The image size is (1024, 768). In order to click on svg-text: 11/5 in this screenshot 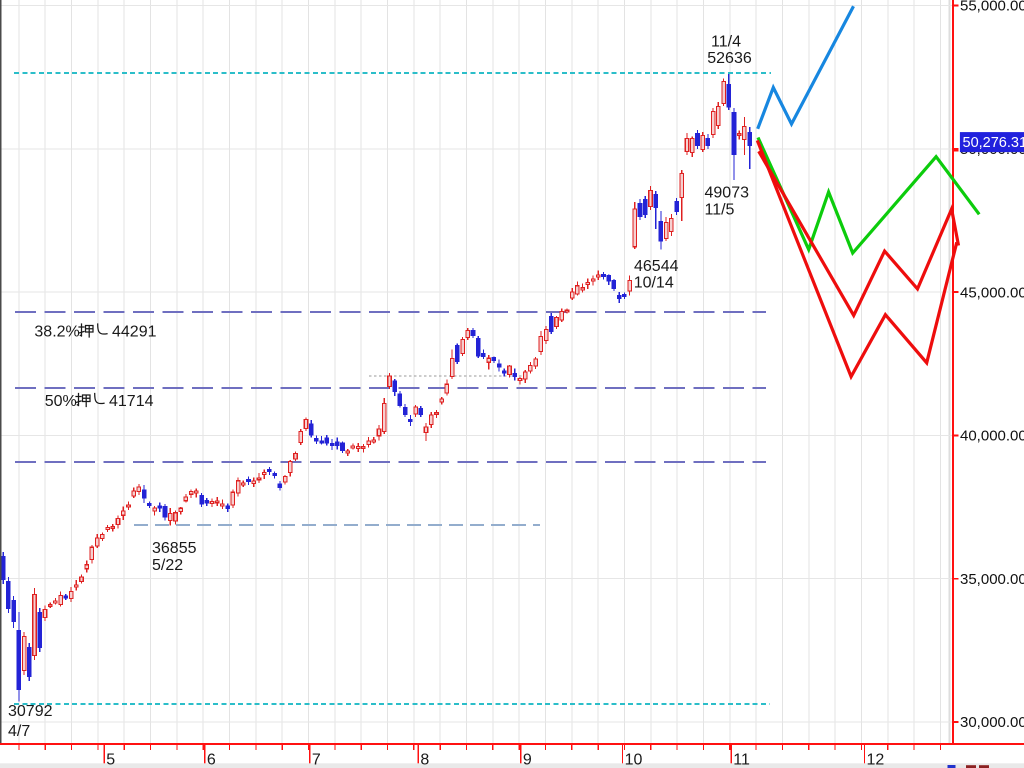, I will do `click(720, 210)`.